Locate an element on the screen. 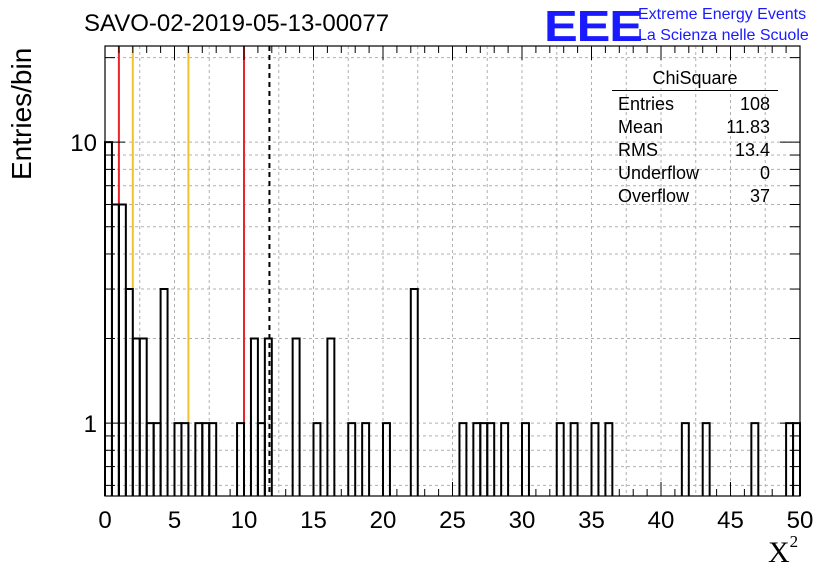  x-tick-label: 15 is located at coordinates (313, 520).